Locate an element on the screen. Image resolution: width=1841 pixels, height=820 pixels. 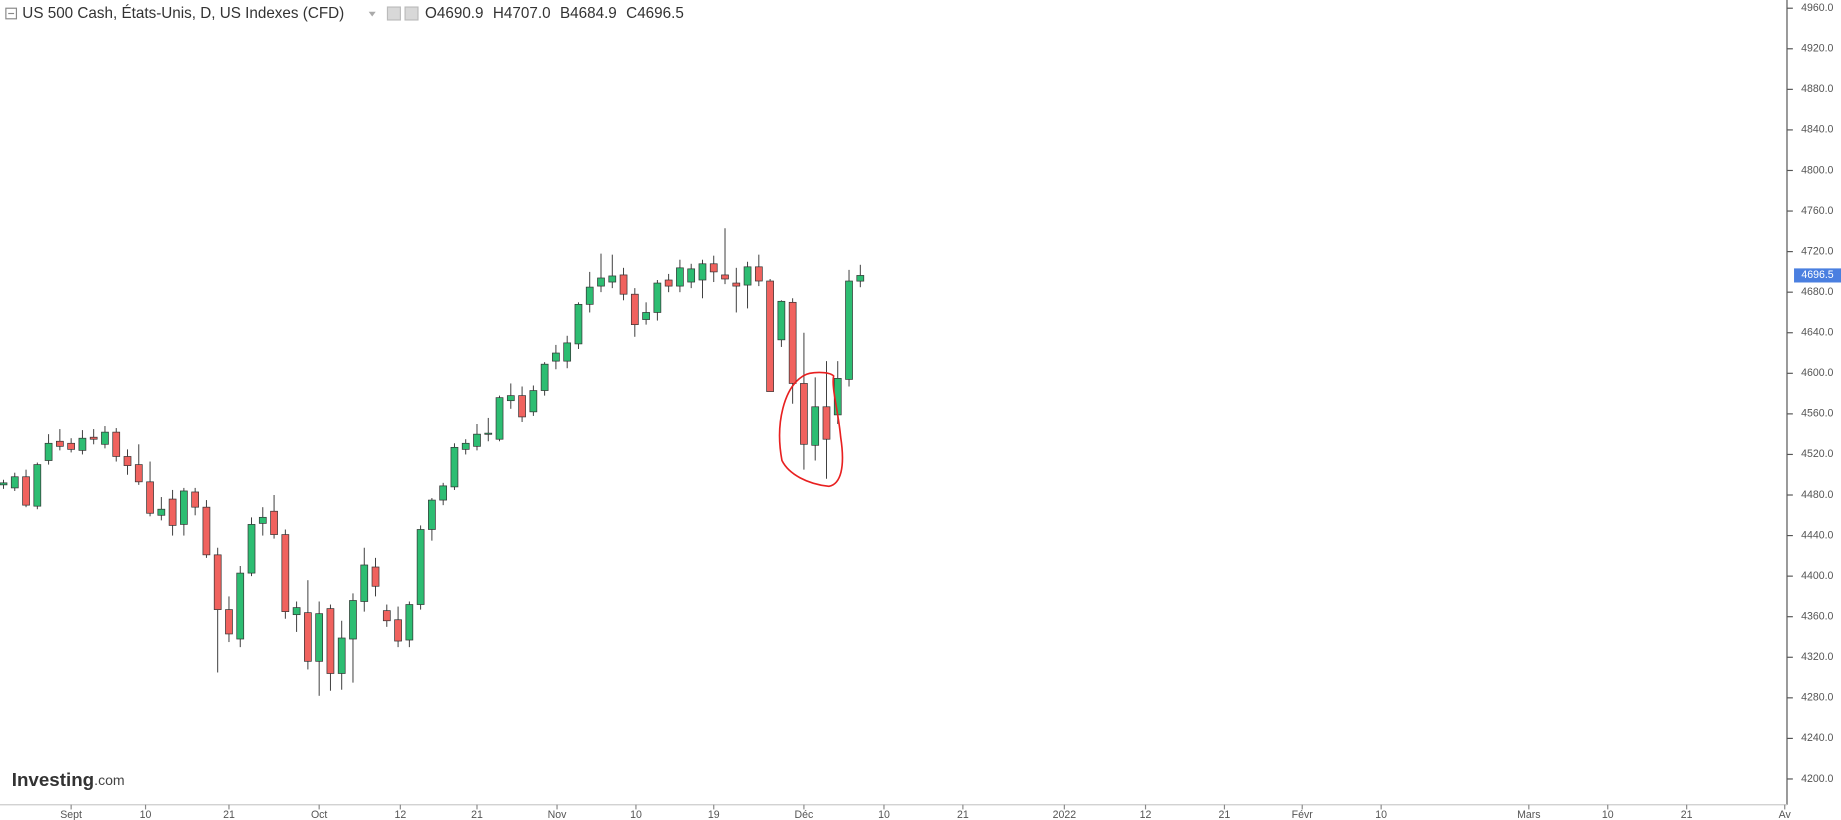
y-tick-label: 4760.0 is located at coordinates (1817, 211).